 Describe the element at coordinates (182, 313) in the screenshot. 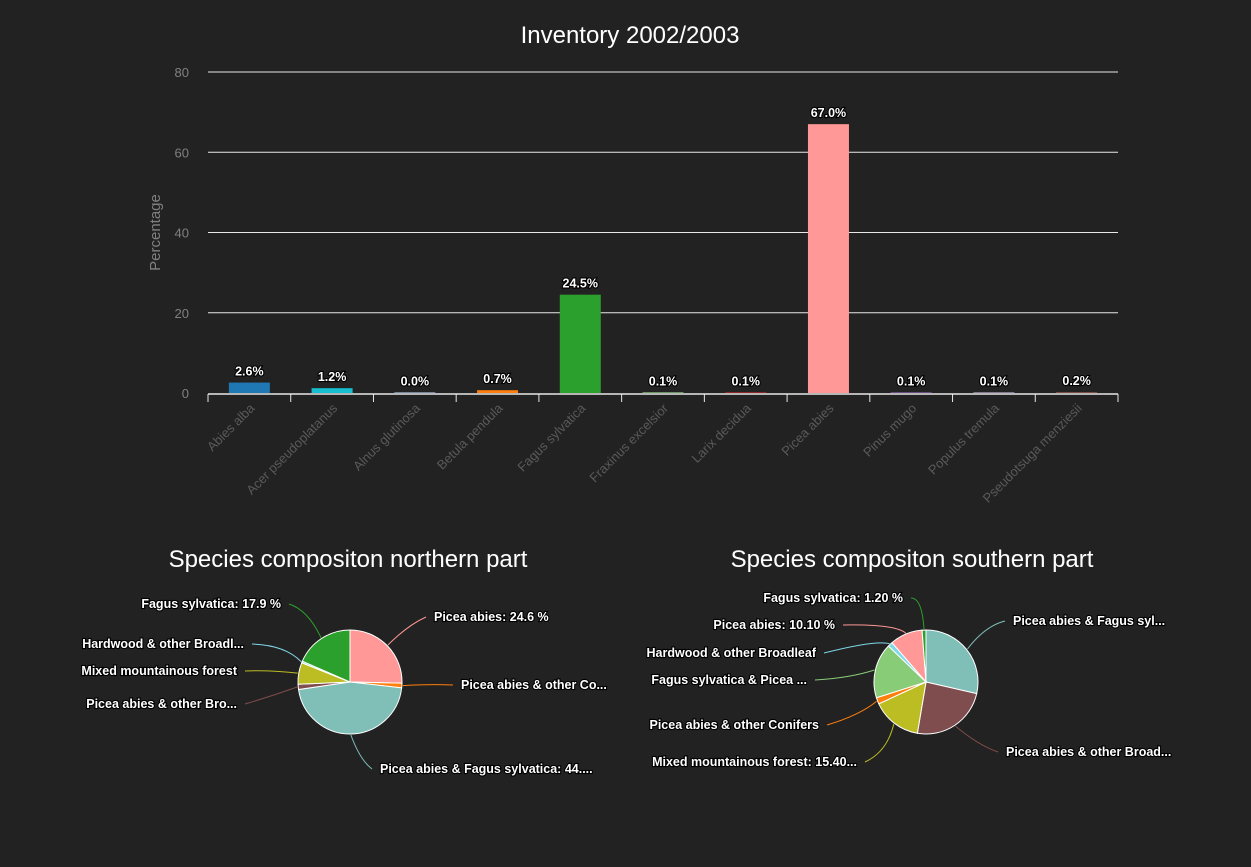

I see `y-tick-label: 20` at that location.